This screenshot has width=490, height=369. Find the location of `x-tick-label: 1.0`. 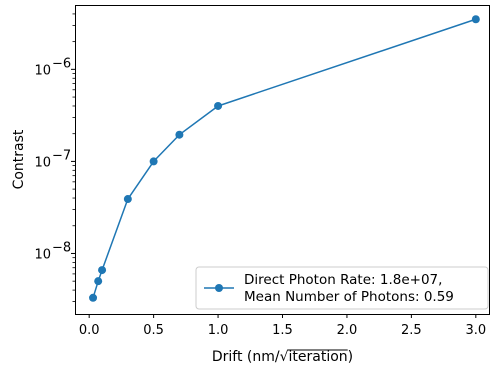

x-tick-label: 1.0 is located at coordinates (218, 330).